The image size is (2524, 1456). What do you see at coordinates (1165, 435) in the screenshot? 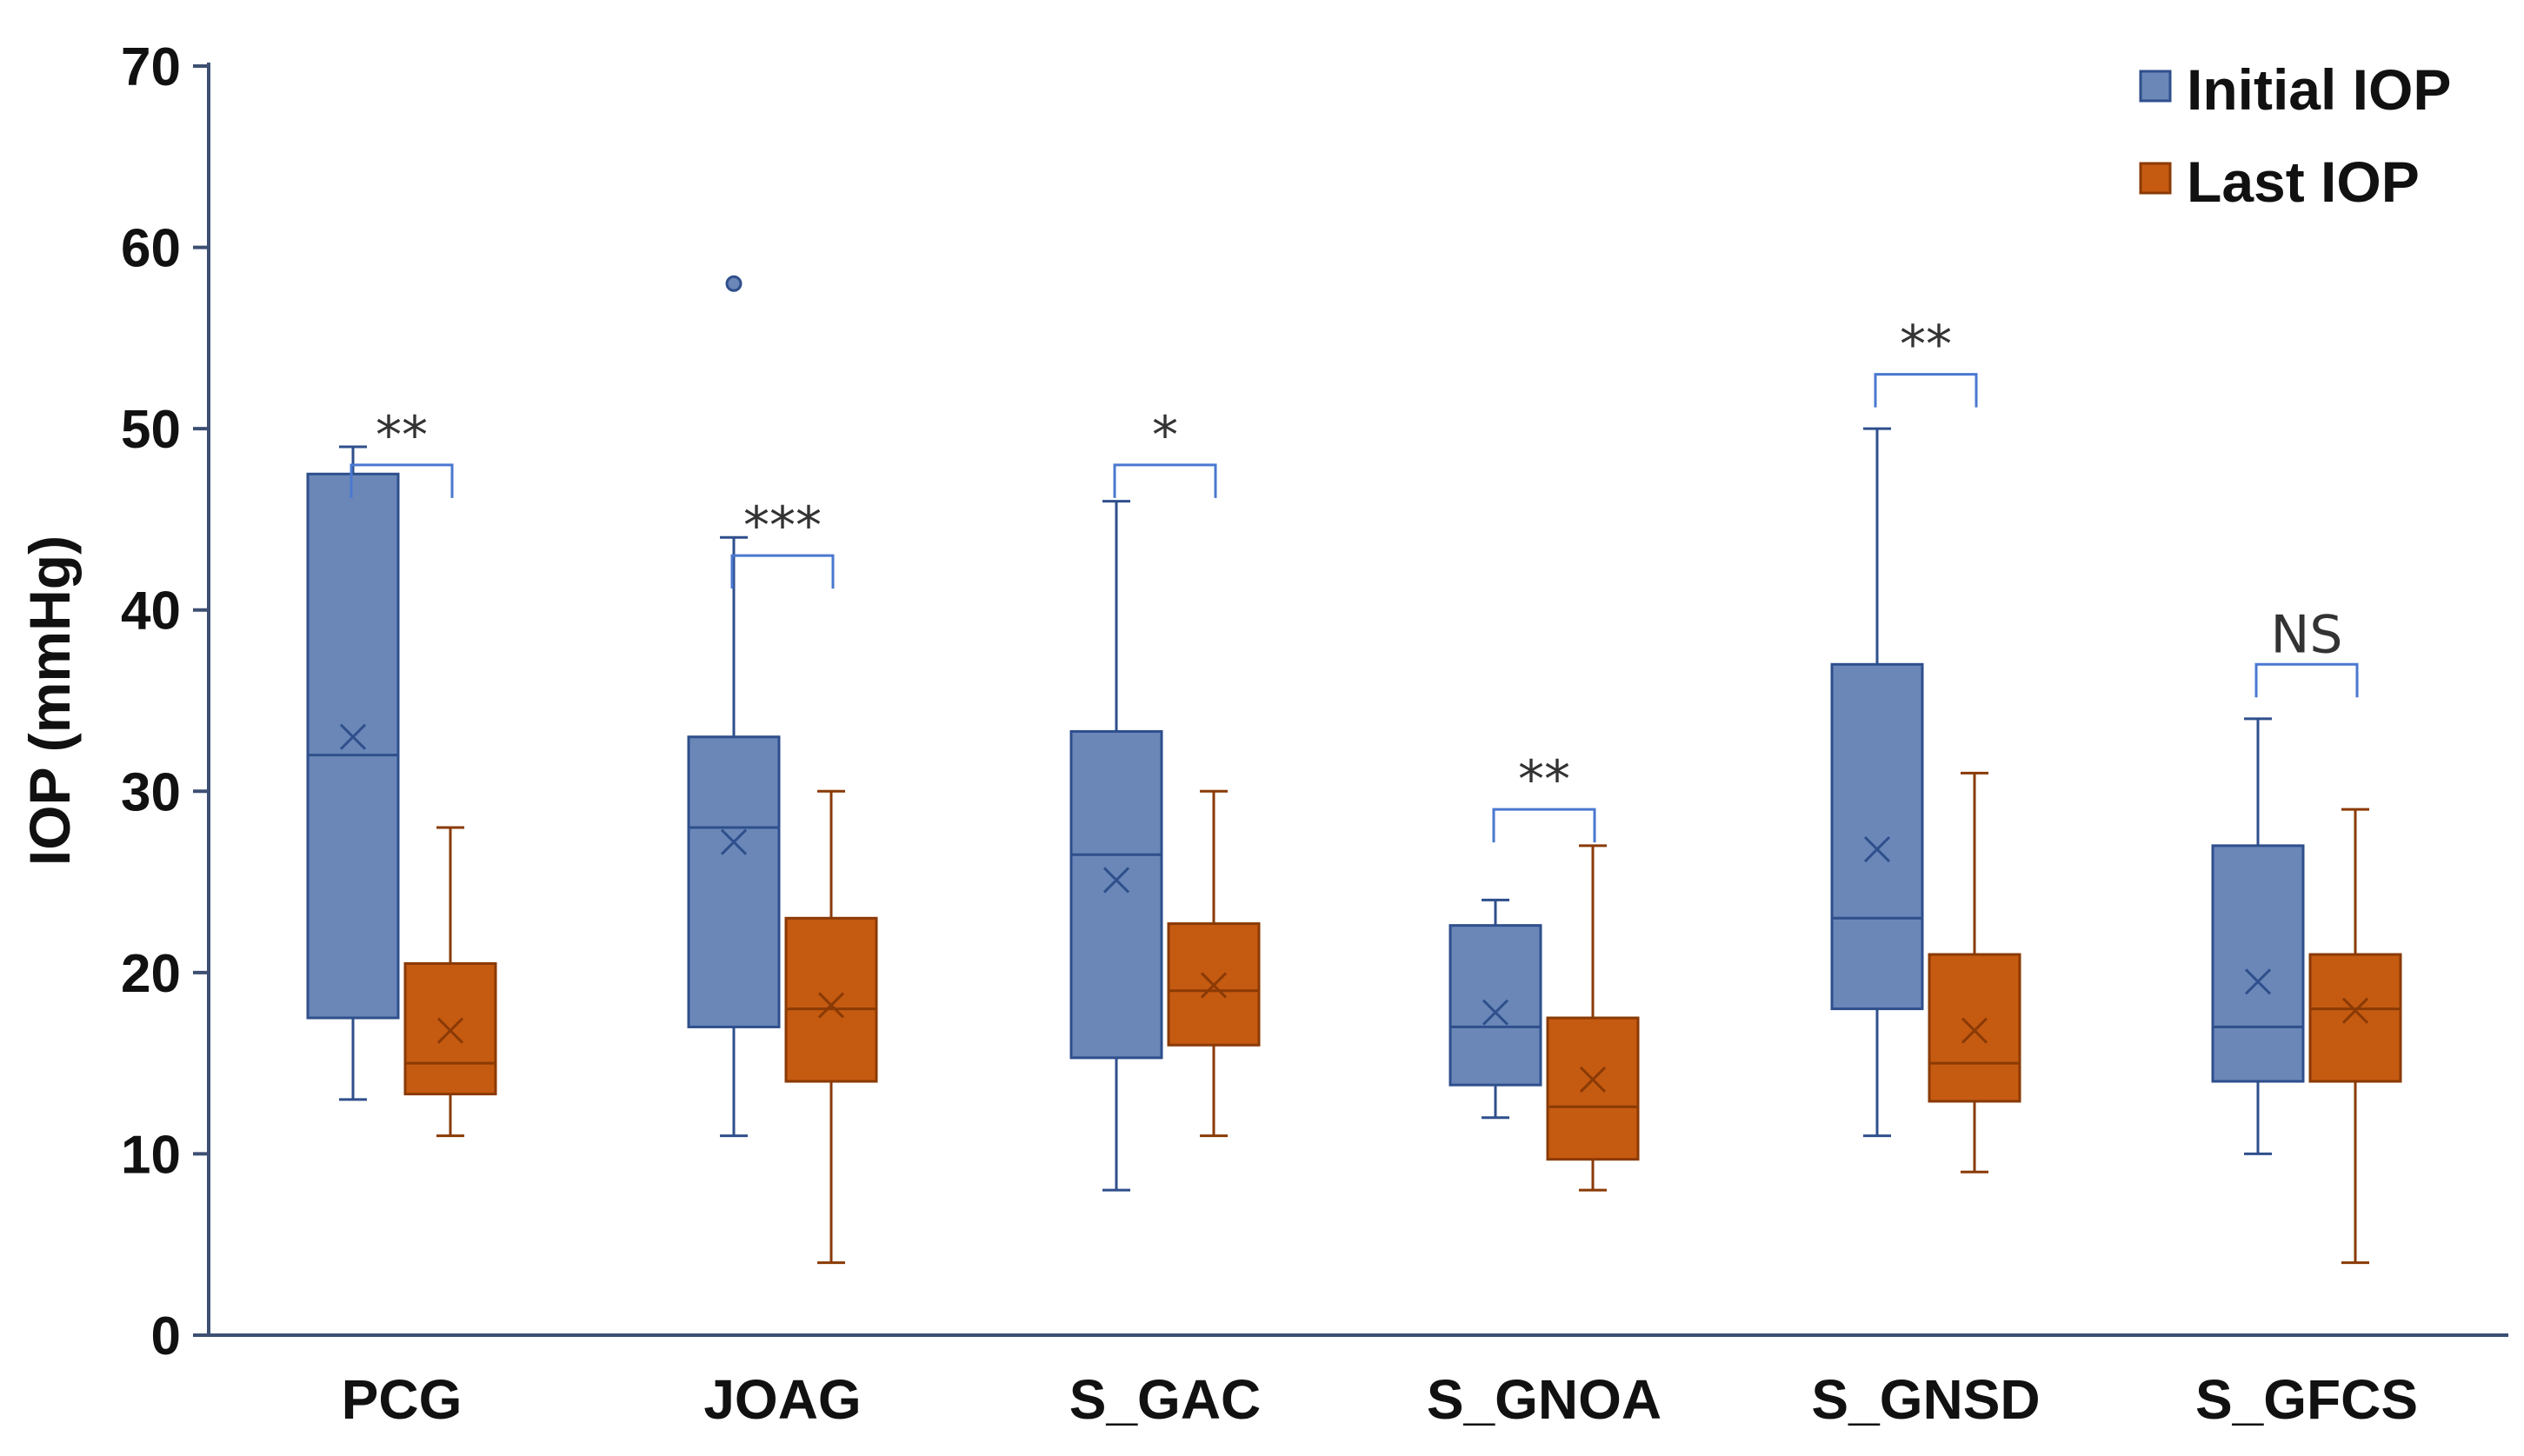
I see `significance-label: *` at bounding box center [1165, 435].